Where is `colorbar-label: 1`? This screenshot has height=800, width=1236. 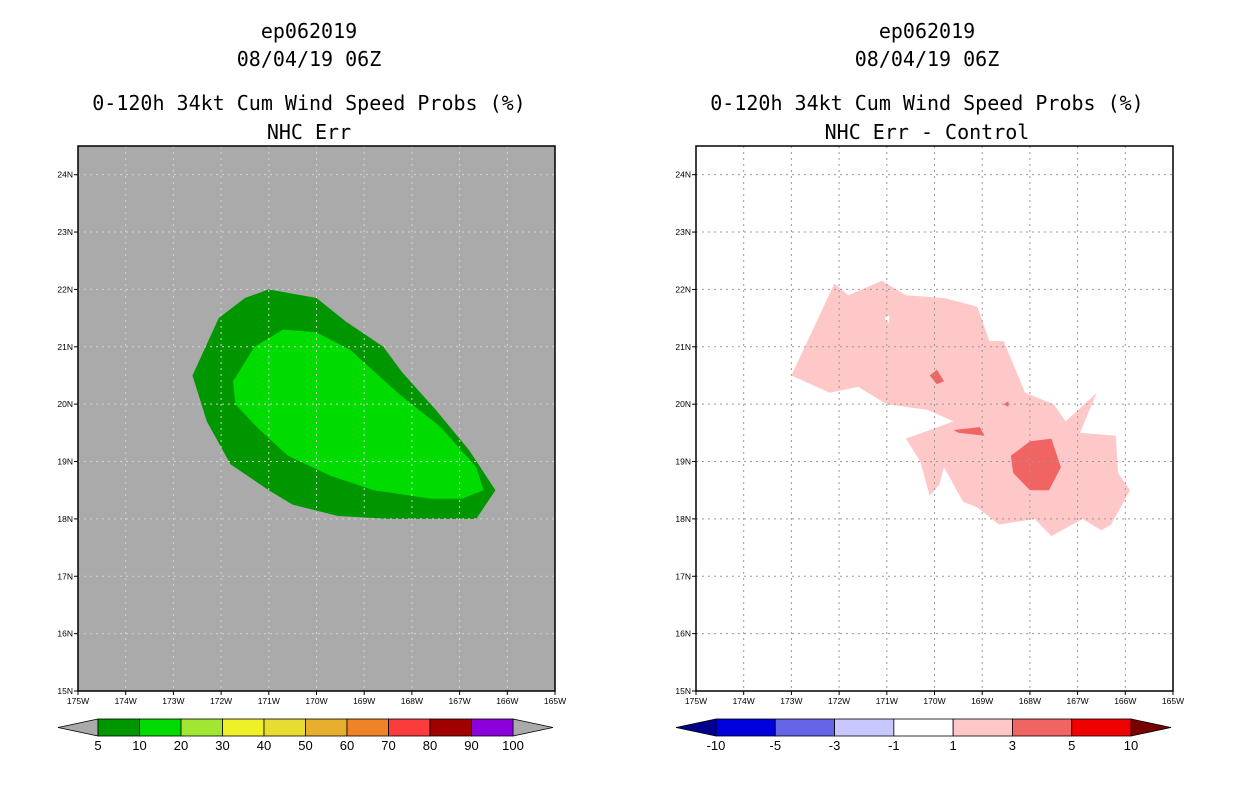
colorbar-label: 1 is located at coordinates (953, 745).